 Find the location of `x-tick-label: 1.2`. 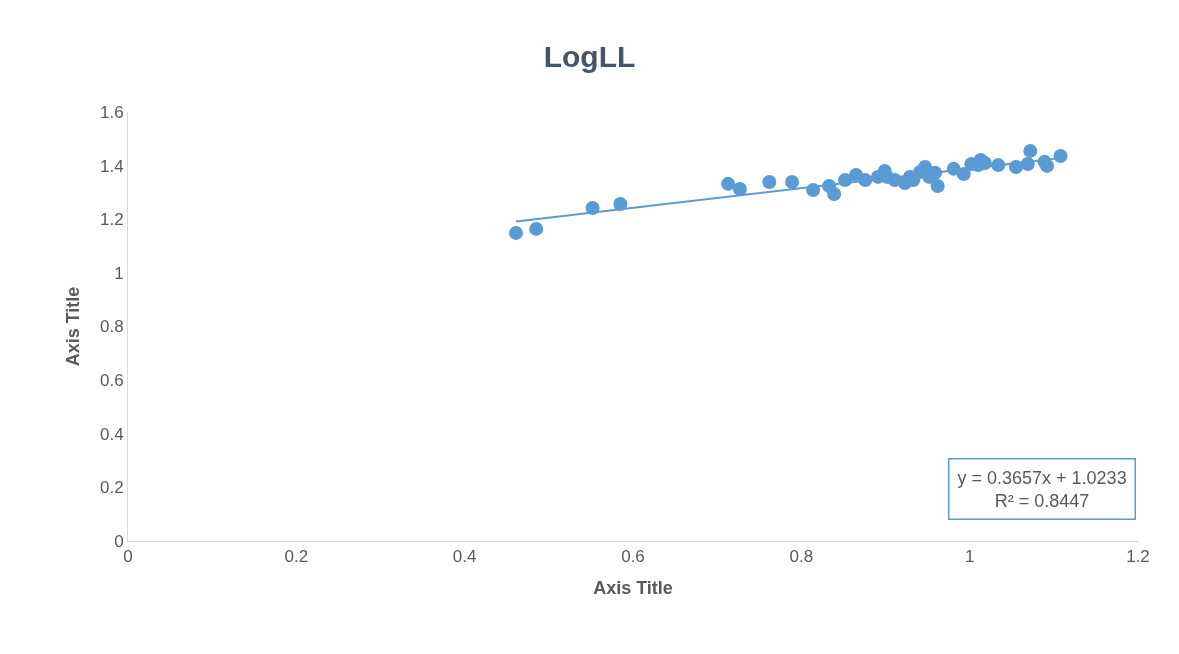

x-tick-label: 1.2 is located at coordinates (1138, 557).